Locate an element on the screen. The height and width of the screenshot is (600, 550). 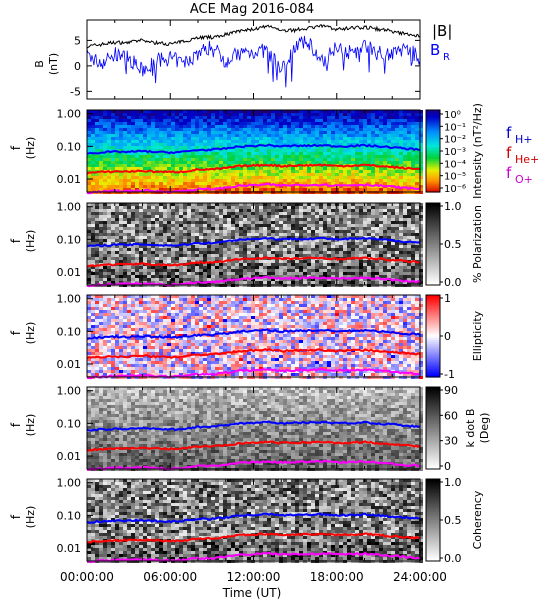
colorbar-tick-label: 10⁻³ is located at coordinates (455, 152).